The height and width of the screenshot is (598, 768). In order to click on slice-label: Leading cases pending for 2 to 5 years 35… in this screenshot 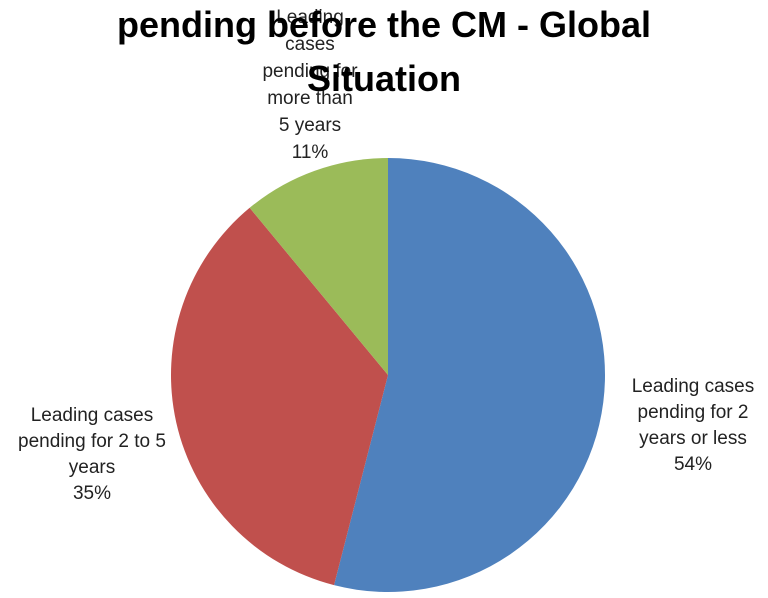, I will do `click(92, 455)`.